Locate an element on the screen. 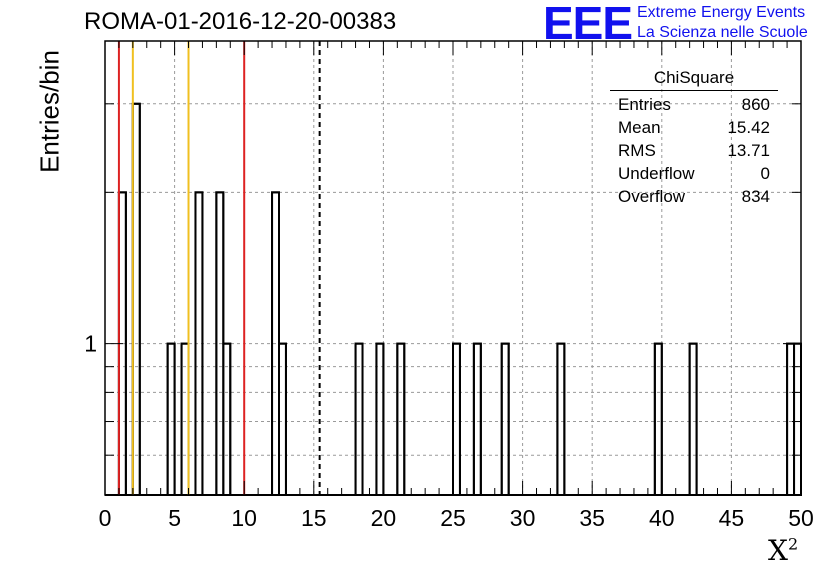 The width and height of the screenshot is (836, 572). stats-value: 0 is located at coordinates (765, 173).